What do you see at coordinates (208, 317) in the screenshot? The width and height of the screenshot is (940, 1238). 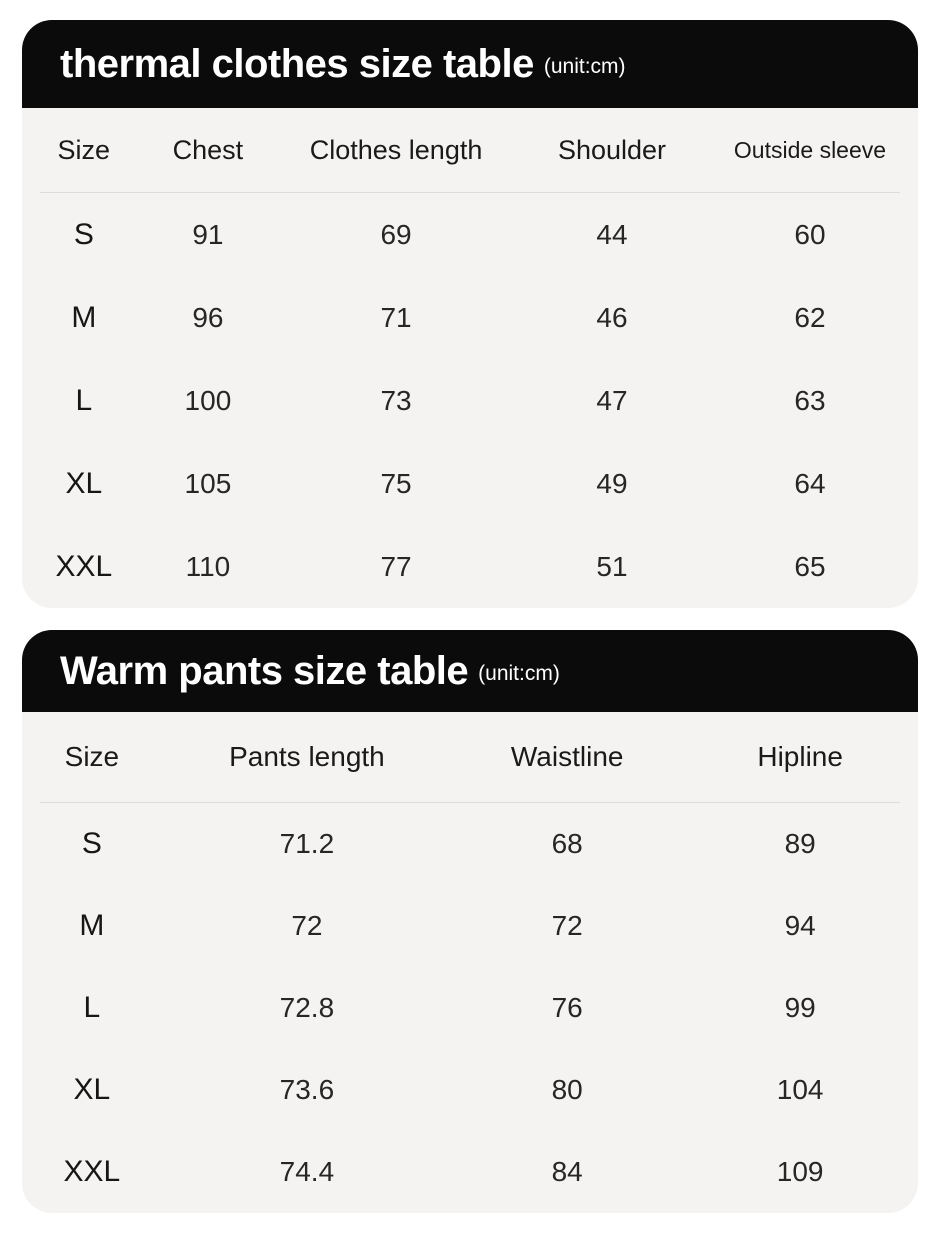 I see `value-cell: 96` at bounding box center [208, 317].